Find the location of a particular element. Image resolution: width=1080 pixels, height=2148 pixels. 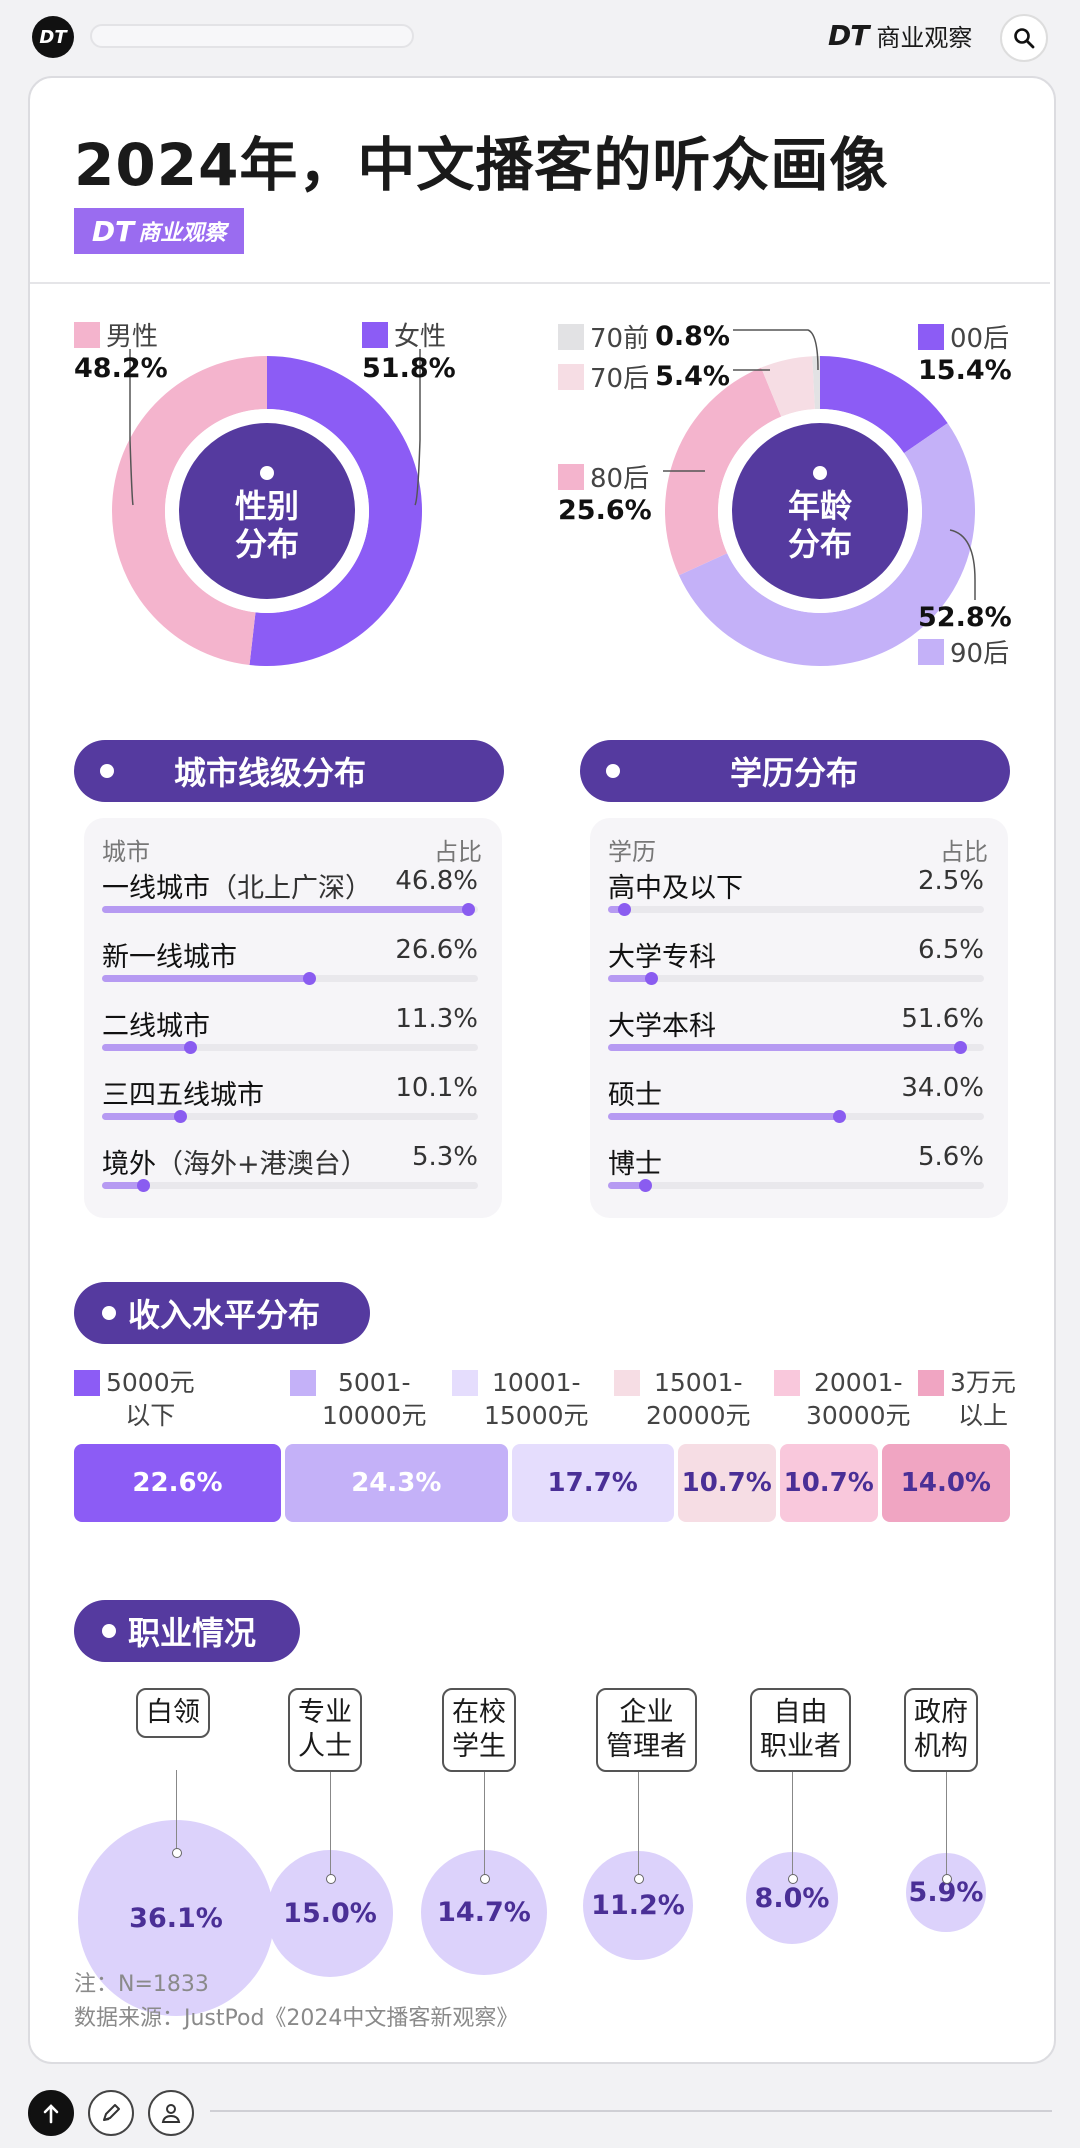

occupation-label: 企业 管理者 is located at coordinates (646, 1730).